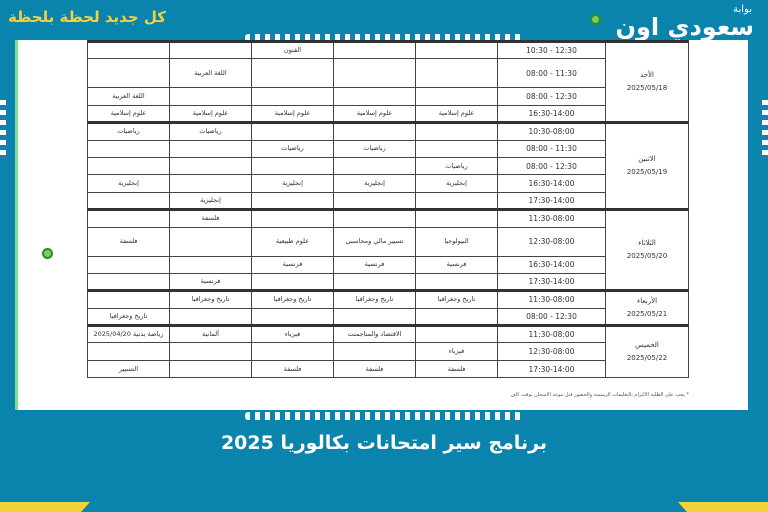 This screenshot has width=768, height=512. What do you see at coordinates (647, 88) in the screenshot?
I see `day-date: 2025/05/18` at bounding box center [647, 88].